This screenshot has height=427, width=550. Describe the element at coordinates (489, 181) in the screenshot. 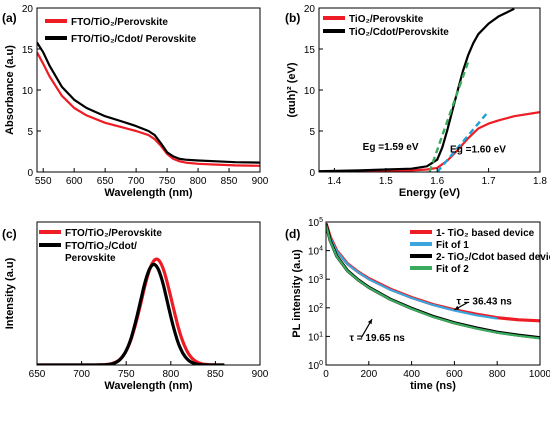

I see `x-tick-label: 1.7` at that location.